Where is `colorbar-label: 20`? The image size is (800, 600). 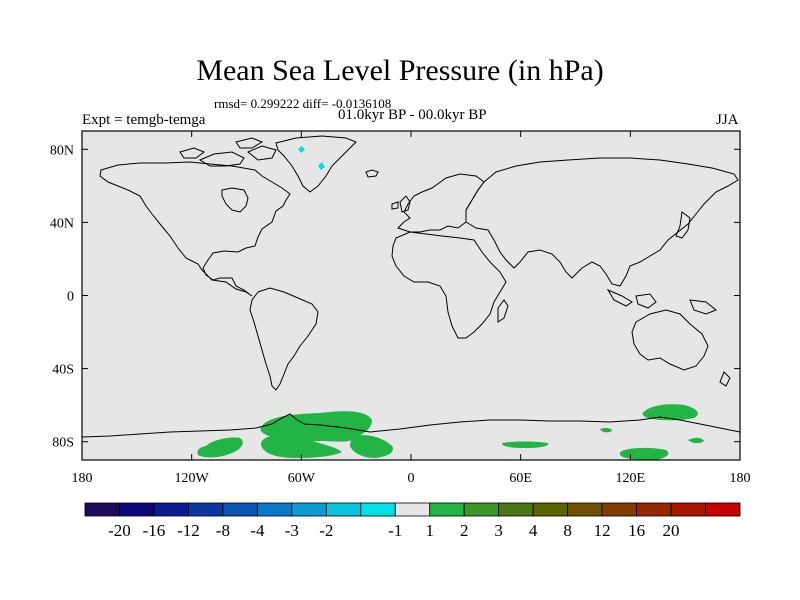
colorbar-label: 20 is located at coordinates (671, 530).